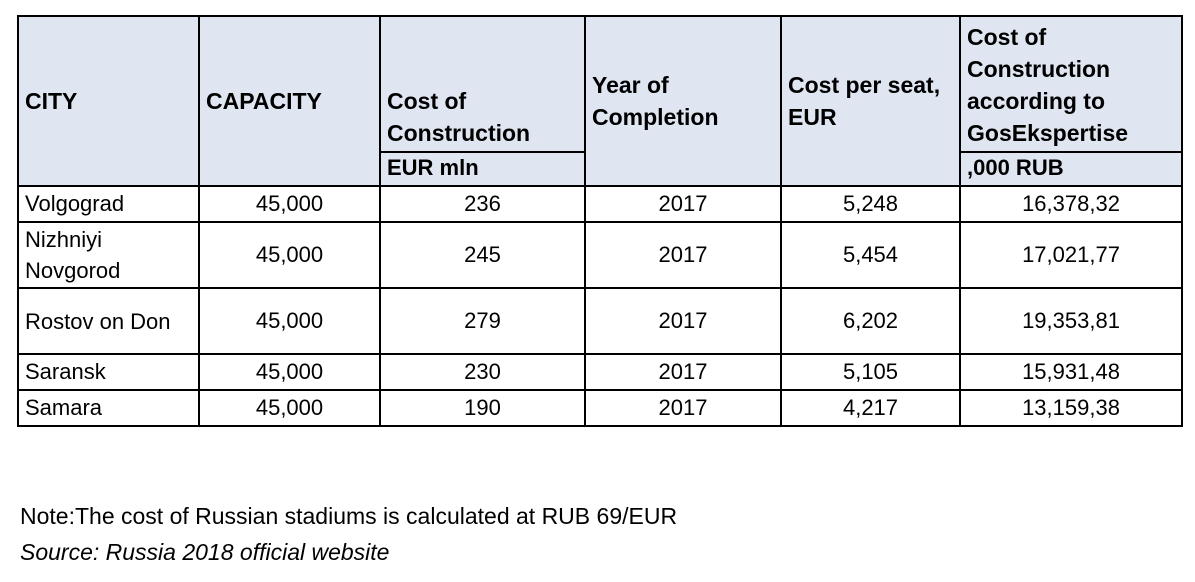 The height and width of the screenshot is (582, 1195). What do you see at coordinates (482, 255) in the screenshot?
I see `cell-cost: 245` at bounding box center [482, 255].